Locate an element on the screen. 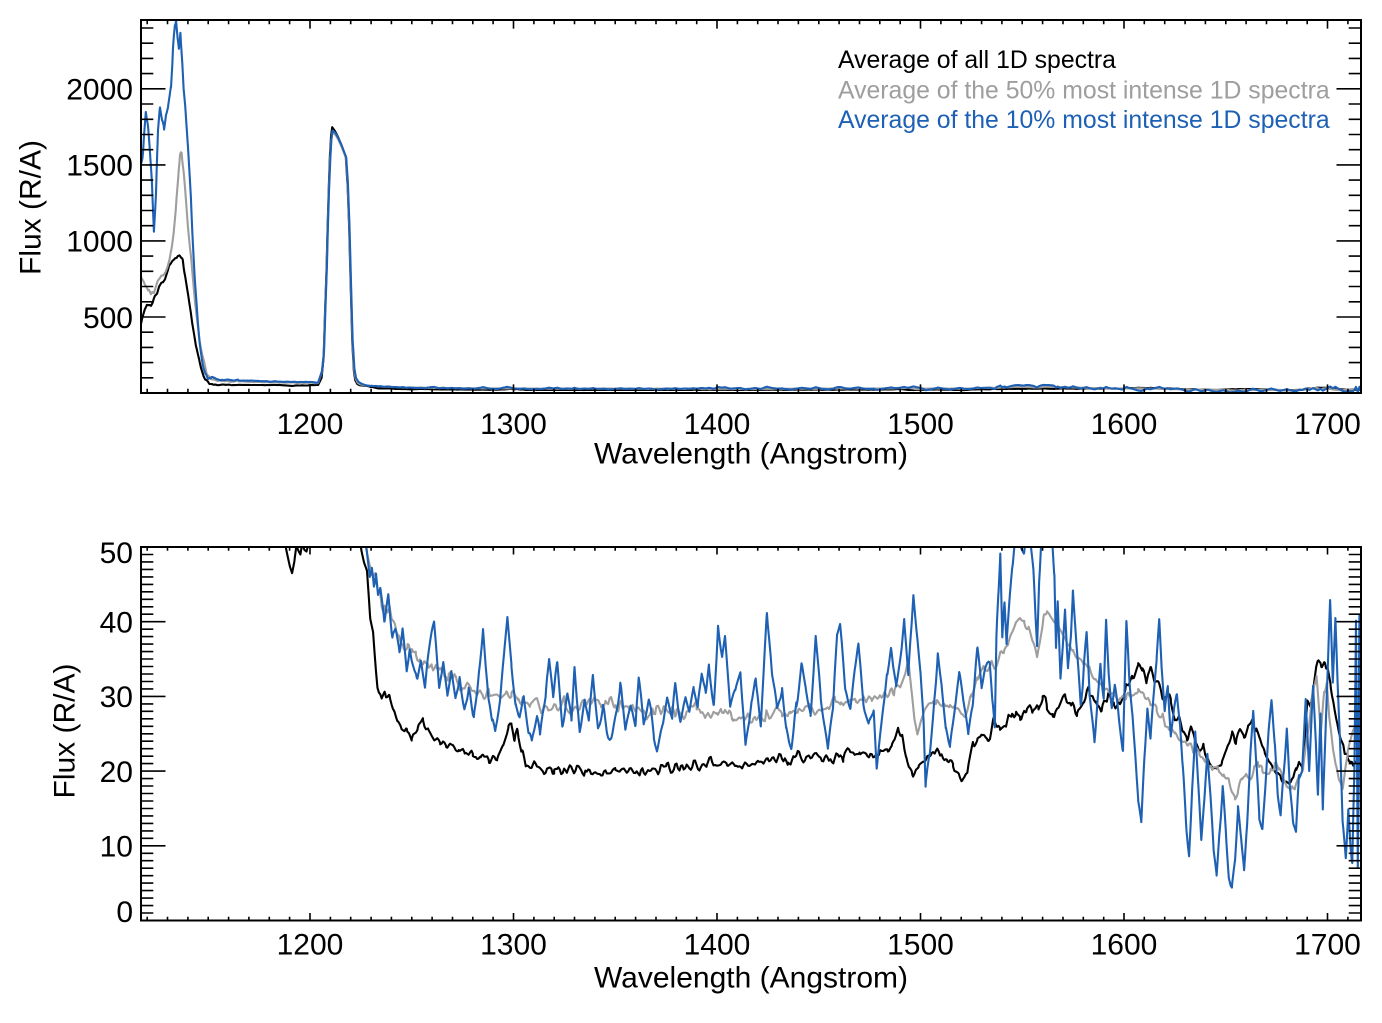 This screenshot has height=1023, width=1382. svg-text: 30 is located at coordinates (116, 697).